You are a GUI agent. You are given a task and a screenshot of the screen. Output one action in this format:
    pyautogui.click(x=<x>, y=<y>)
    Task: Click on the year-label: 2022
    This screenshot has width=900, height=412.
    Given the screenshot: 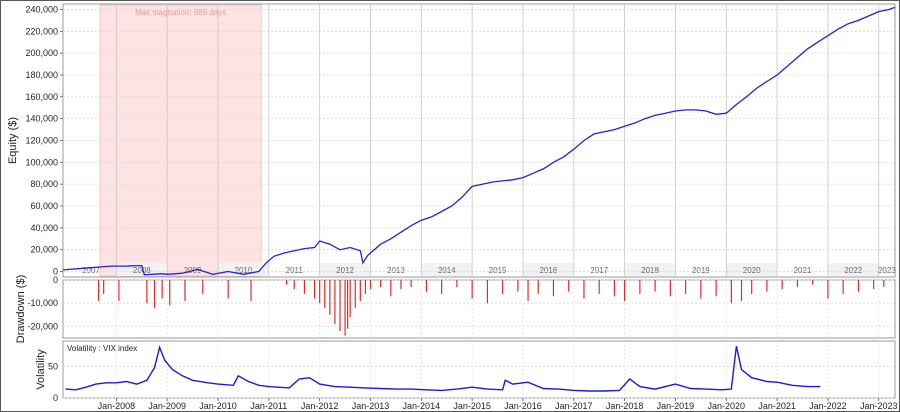 What is the action you would take?
    pyautogui.click(x=853, y=270)
    